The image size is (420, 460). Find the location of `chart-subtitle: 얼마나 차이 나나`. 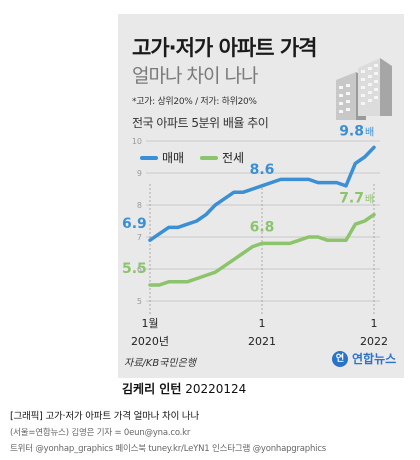

chart-subtitle: 얼마나 차이 나나 is located at coordinates (195, 76).